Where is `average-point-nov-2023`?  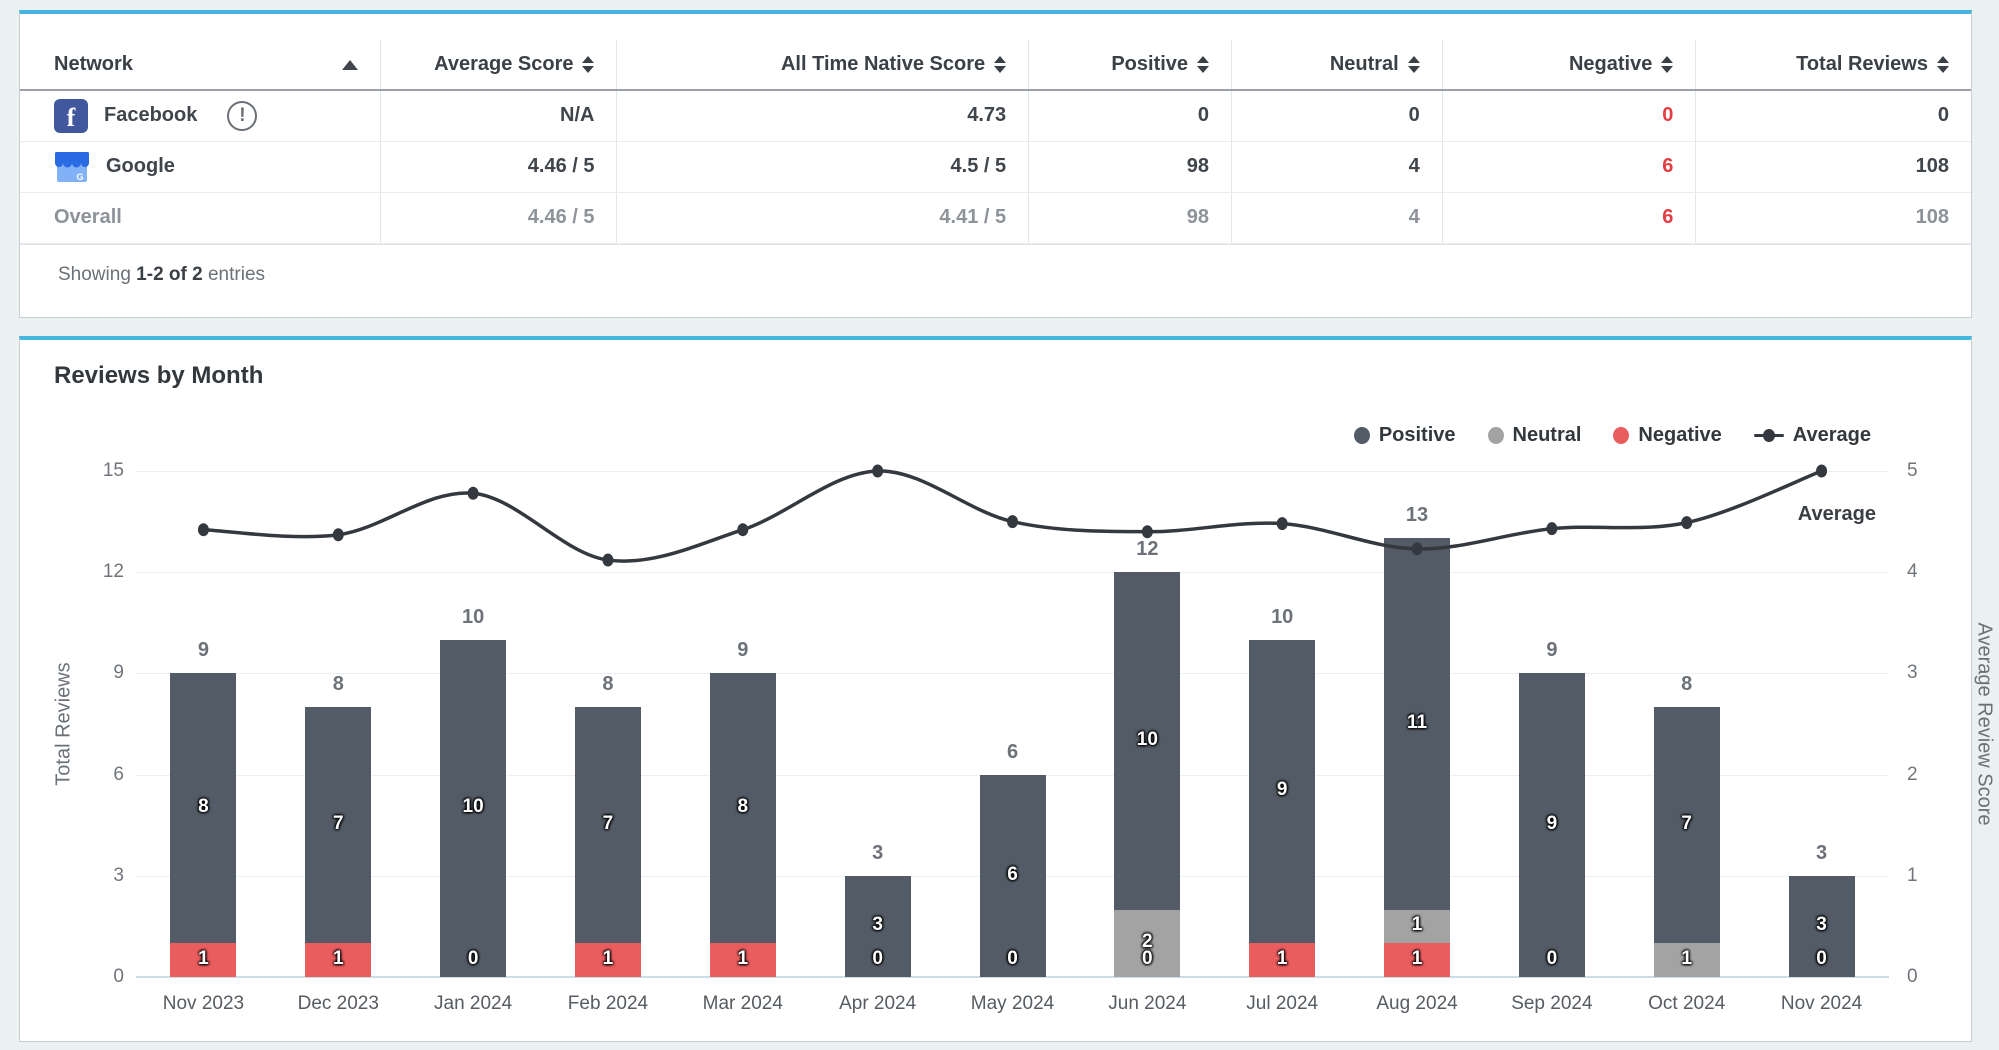
average-point-nov-2023 is located at coordinates (203, 530).